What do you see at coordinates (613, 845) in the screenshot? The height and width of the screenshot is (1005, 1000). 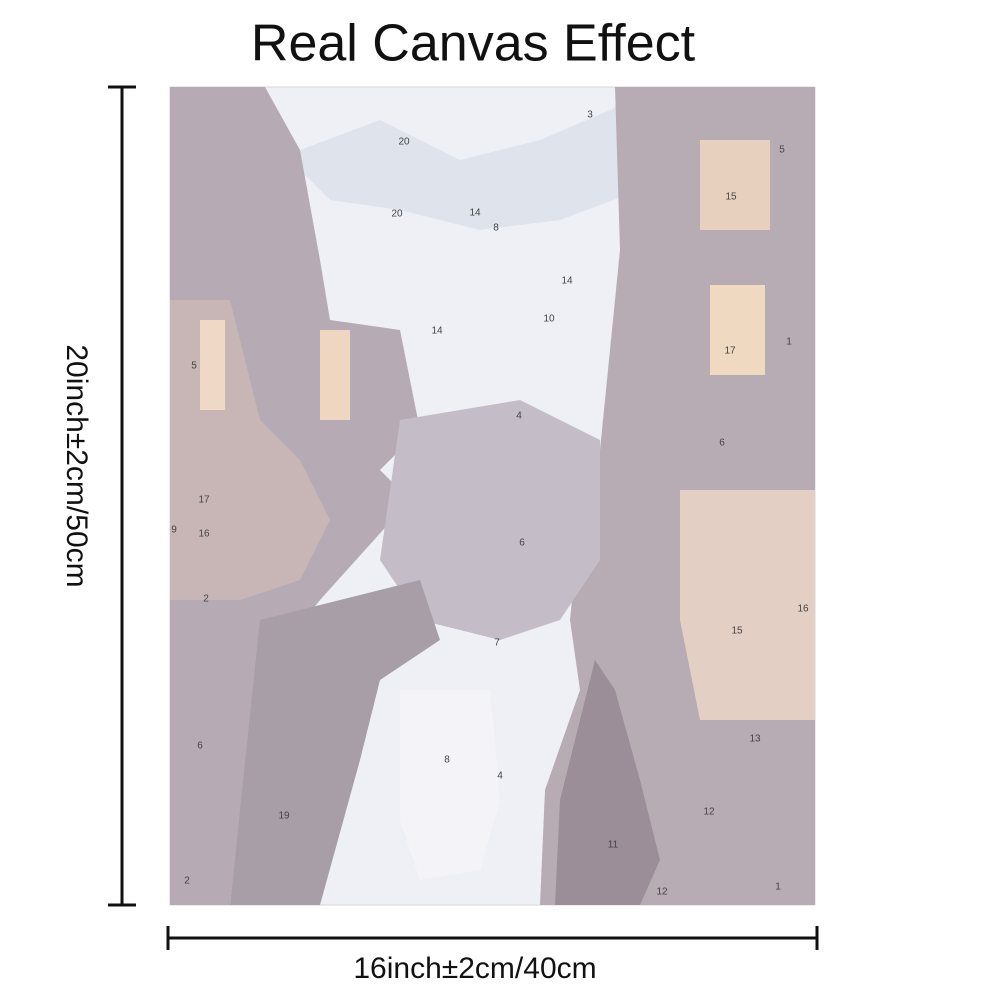 I see `paint-number: 11` at bounding box center [613, 845].